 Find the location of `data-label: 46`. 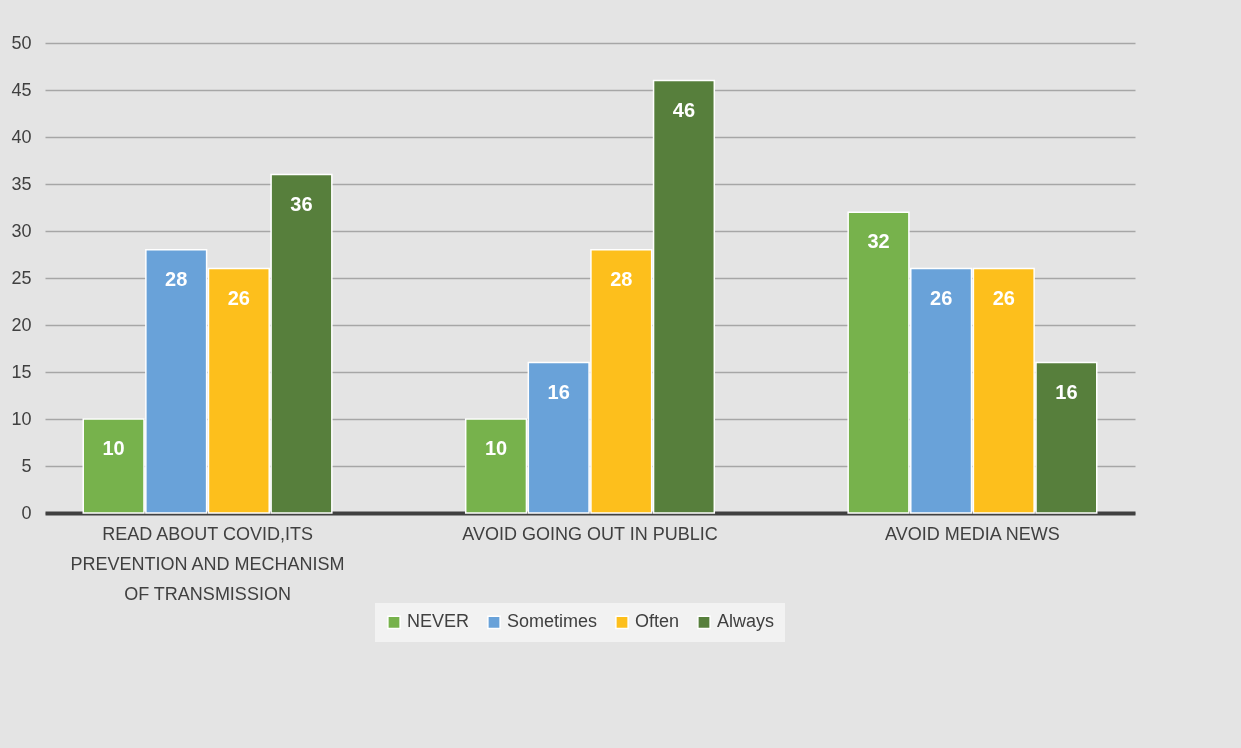

data-label: 46 is located at coordinates (684, 109).